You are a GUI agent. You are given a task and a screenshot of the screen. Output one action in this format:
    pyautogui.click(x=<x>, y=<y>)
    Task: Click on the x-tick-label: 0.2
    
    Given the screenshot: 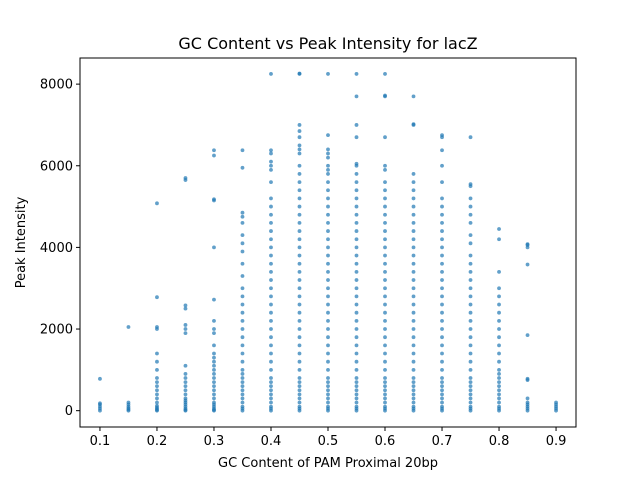 What is the action you would take?
    pyautogui.click(x=157, y=441)
    